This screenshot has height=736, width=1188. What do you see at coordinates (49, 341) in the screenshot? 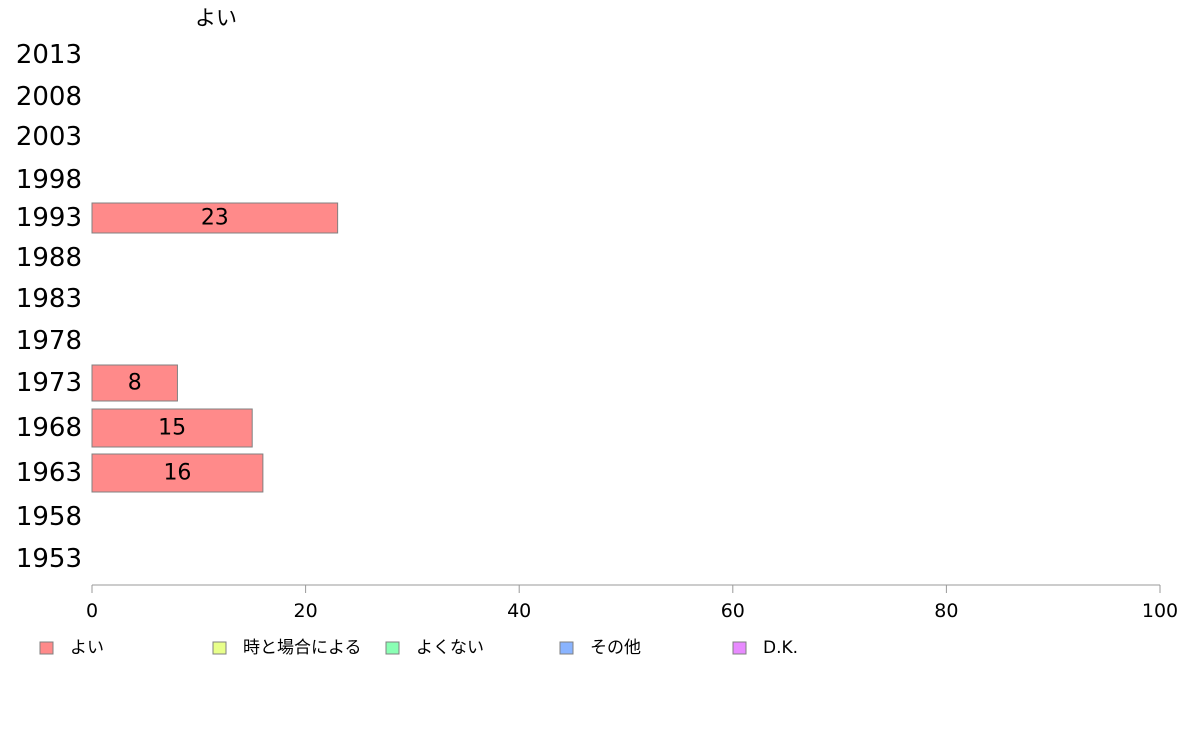
I see `year-label-1978: 1978` at bounding box center [49, 341].